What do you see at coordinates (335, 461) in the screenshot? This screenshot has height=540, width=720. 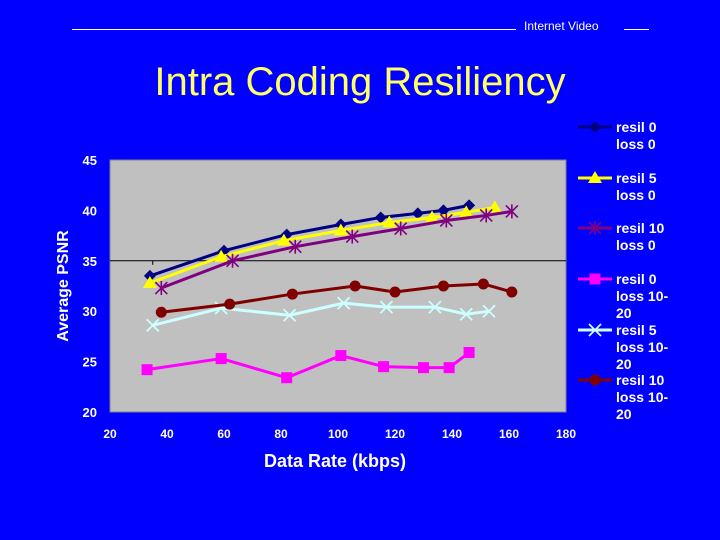 I see `x-axis-label: Data Rate (kbps)` at bounding box center [335, 461].